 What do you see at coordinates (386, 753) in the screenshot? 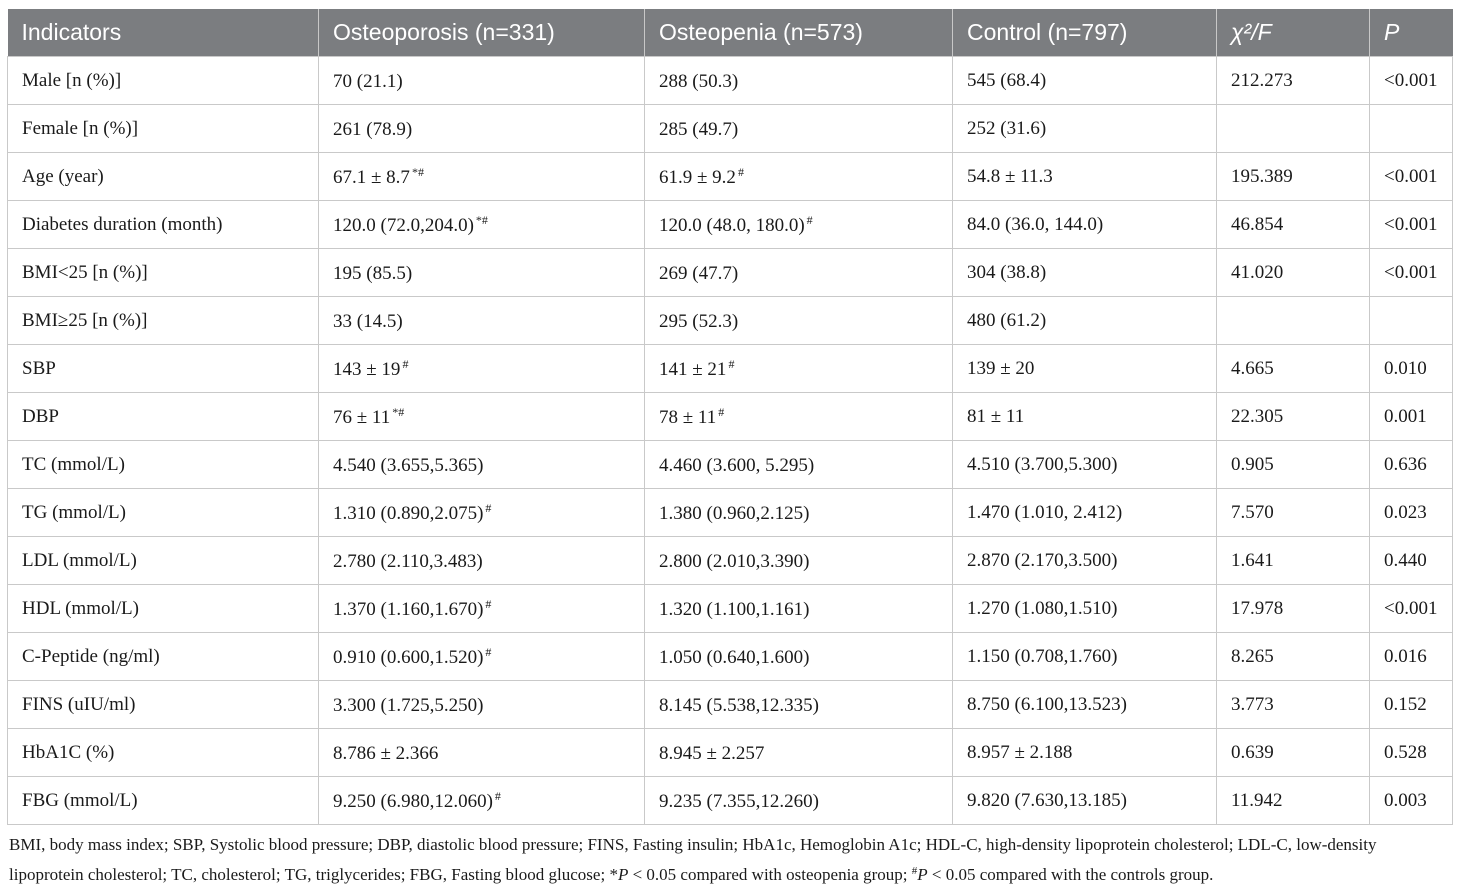
I see `cell-osteoporosis-value: 8.786 ± 2.366` at bounding box center [386, 753].